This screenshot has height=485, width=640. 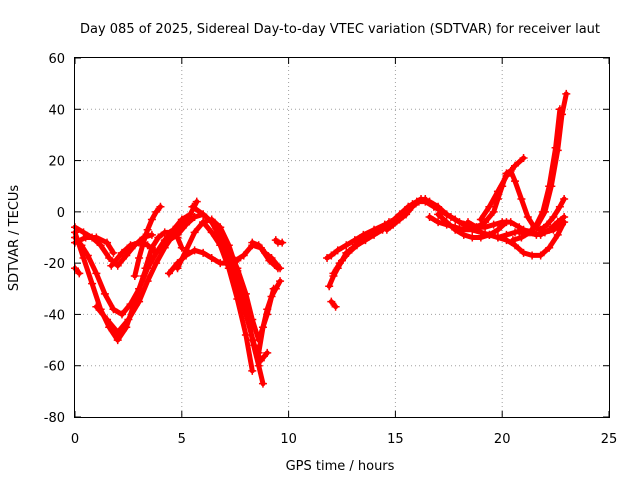 I want to click on y-tick-label: 20, so click(x=56, y=162).